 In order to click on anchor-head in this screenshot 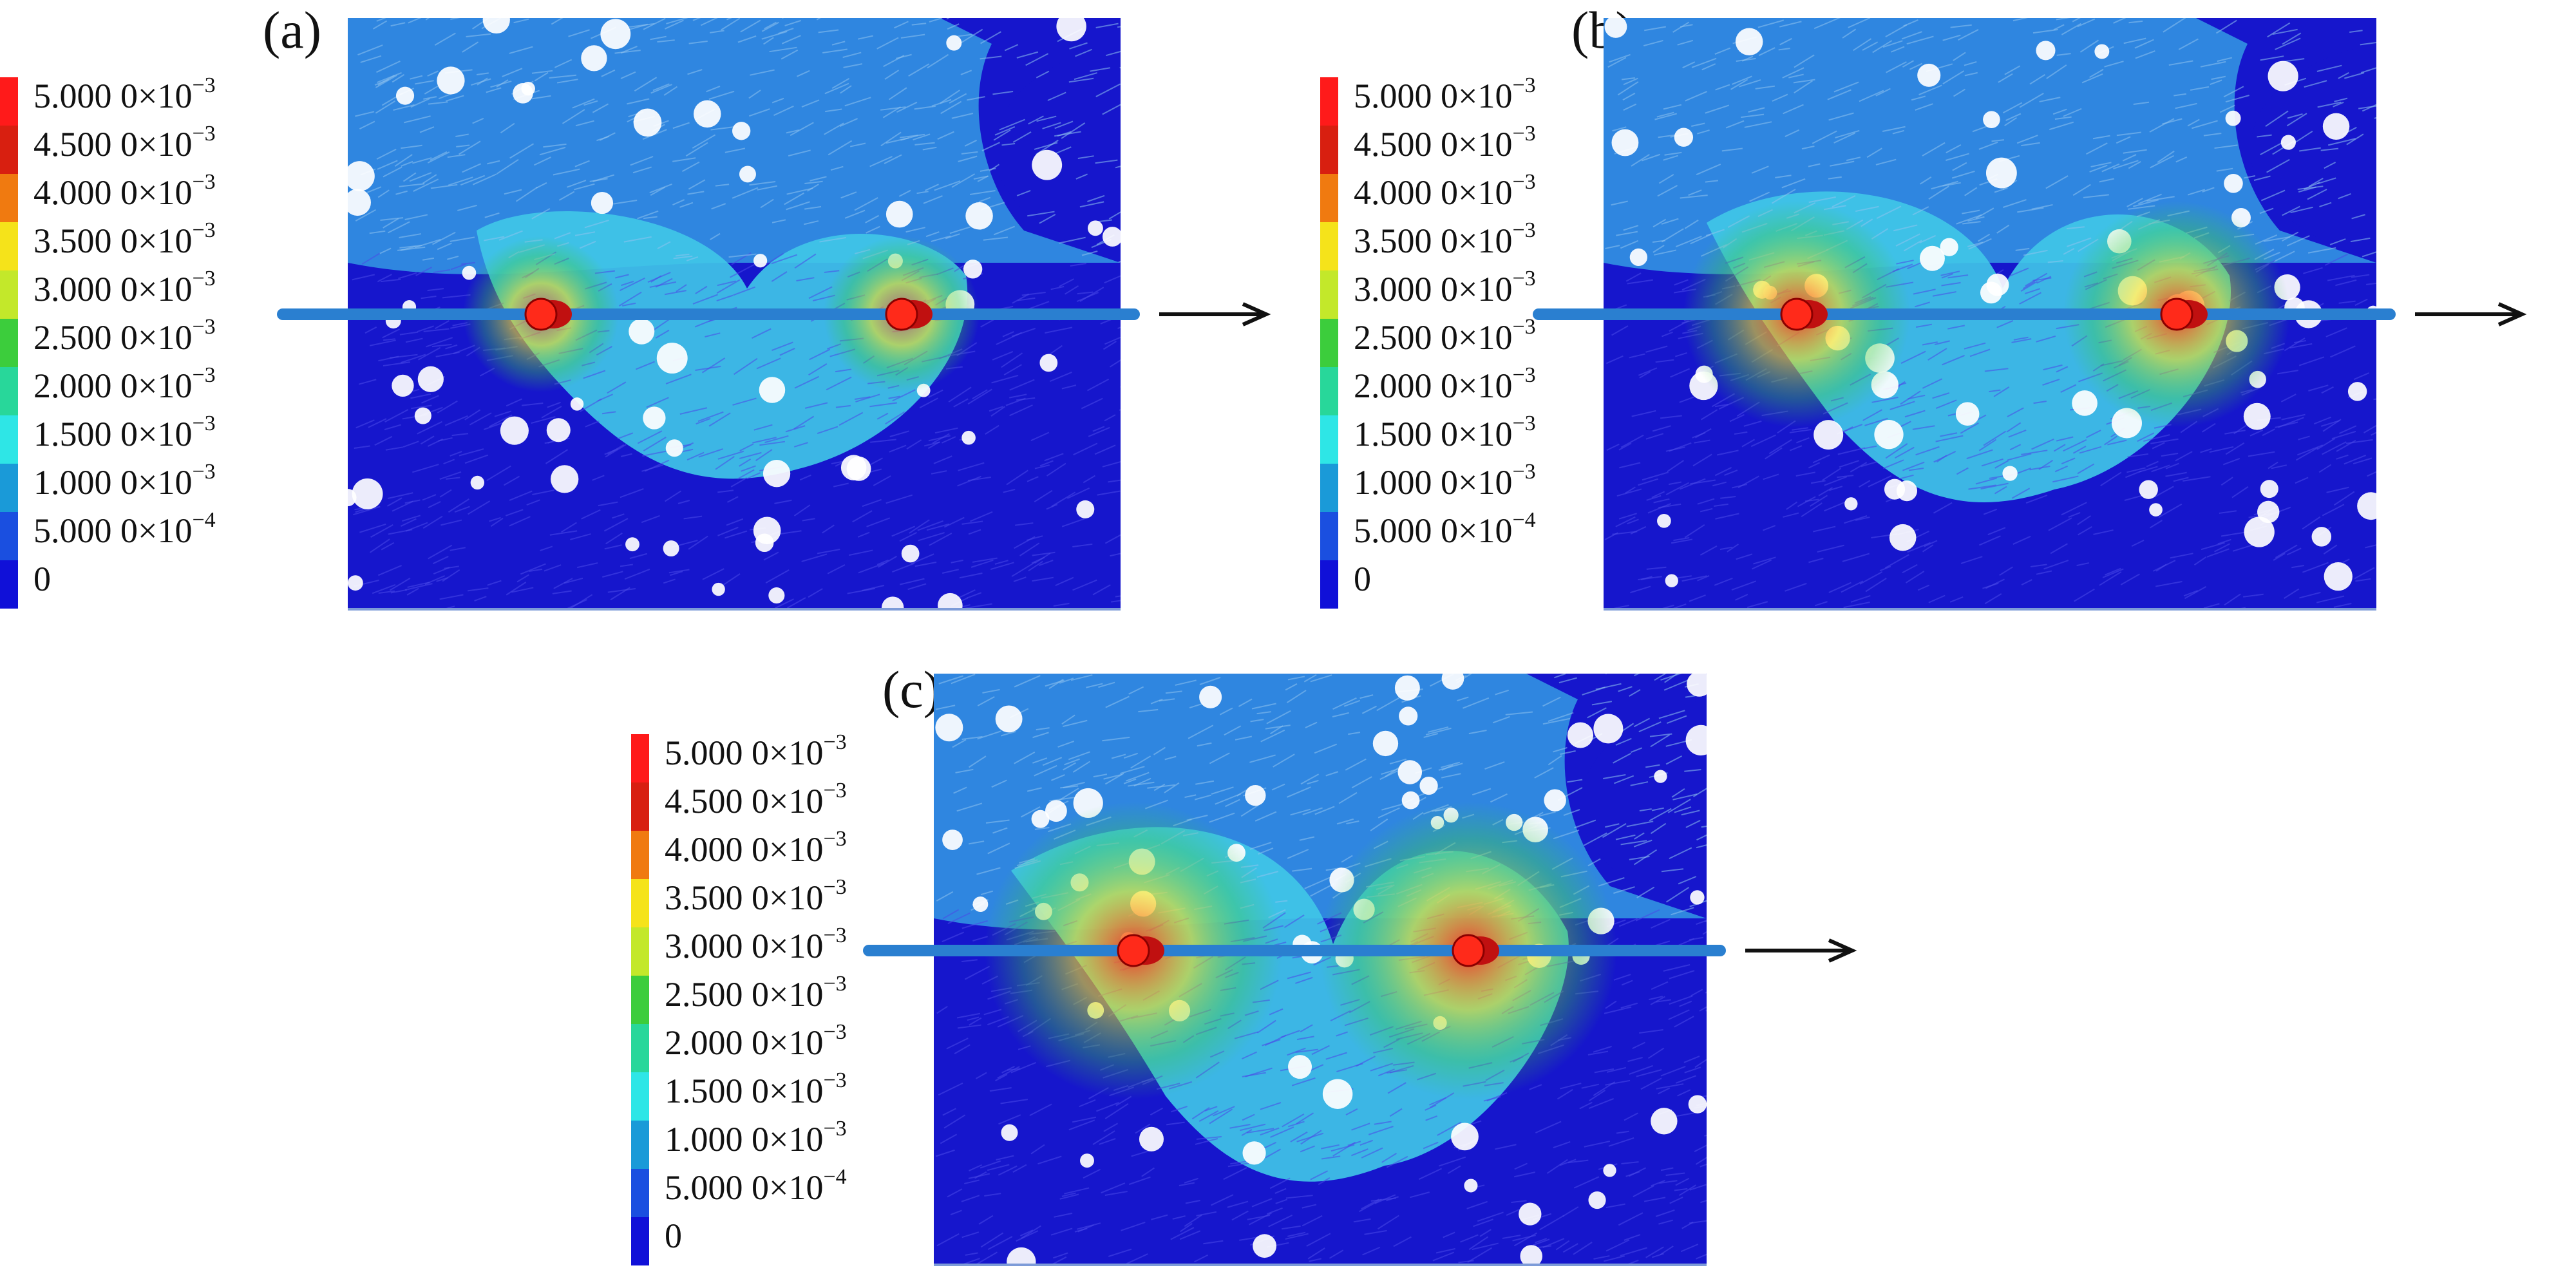, I will do `click(902, 314)`.